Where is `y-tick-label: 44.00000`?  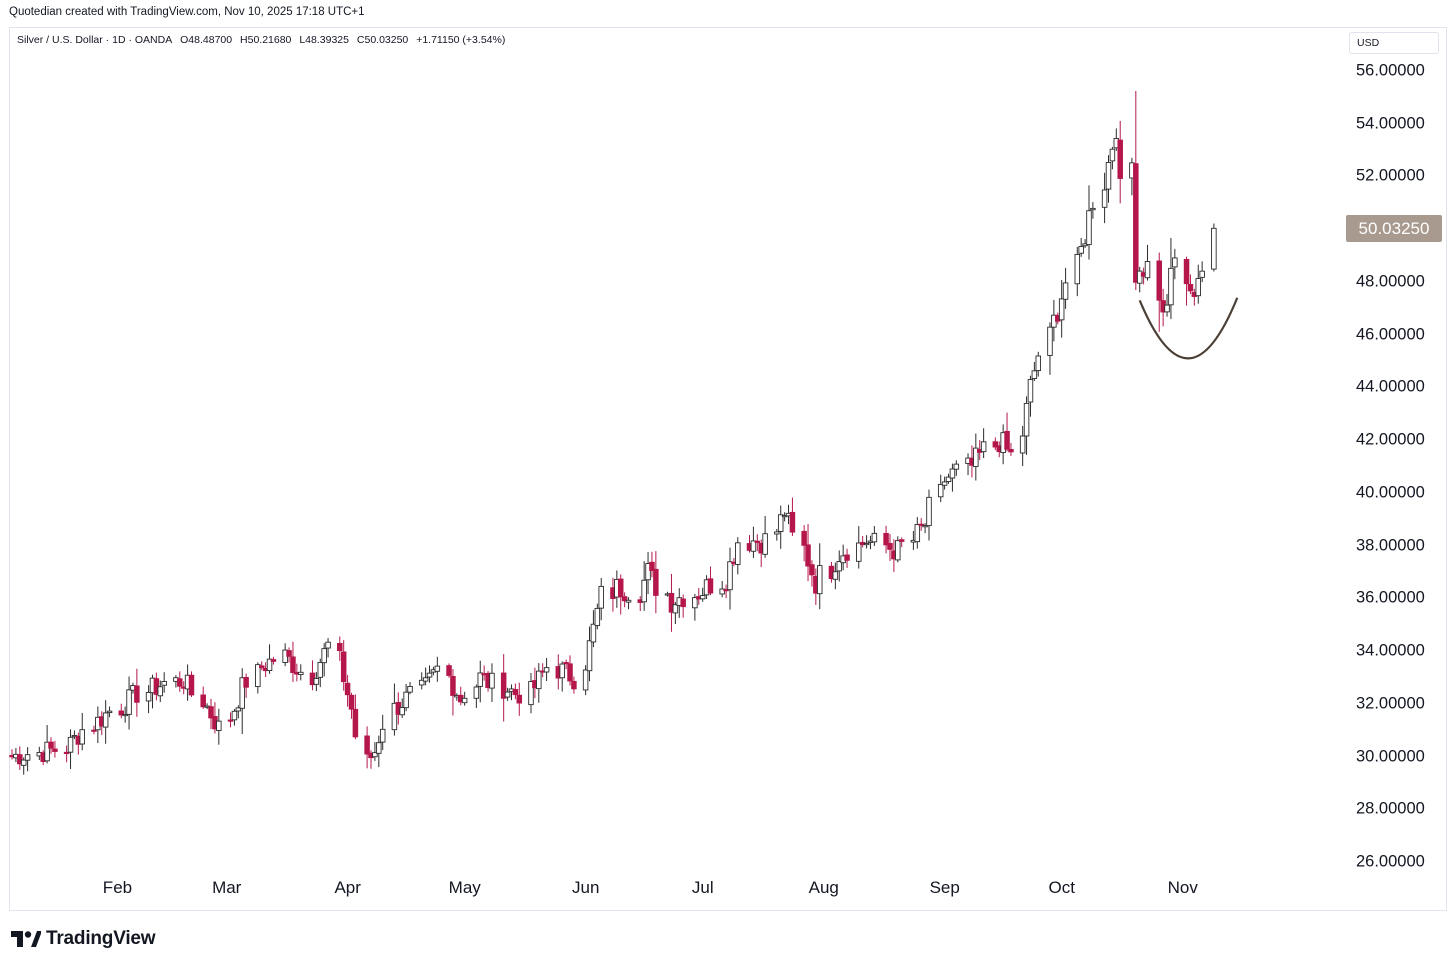 y-tick-label: 44.00000 is located at coordinates (1390, 386).